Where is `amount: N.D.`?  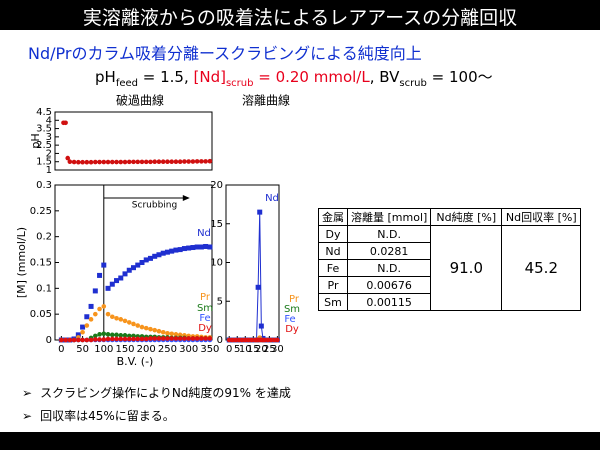 amount: N.D. is located at coordinates (389, 234).